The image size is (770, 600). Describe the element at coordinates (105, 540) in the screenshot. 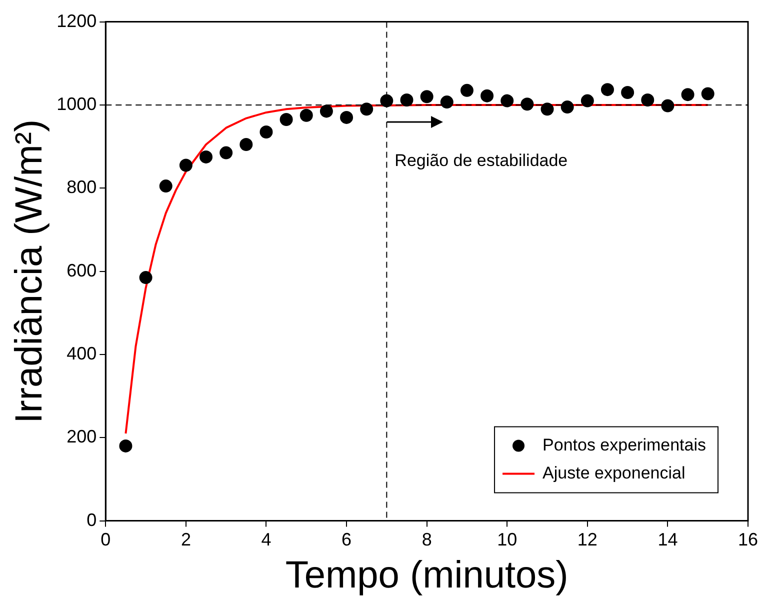

I see `x-tick-label: 0` at that location.